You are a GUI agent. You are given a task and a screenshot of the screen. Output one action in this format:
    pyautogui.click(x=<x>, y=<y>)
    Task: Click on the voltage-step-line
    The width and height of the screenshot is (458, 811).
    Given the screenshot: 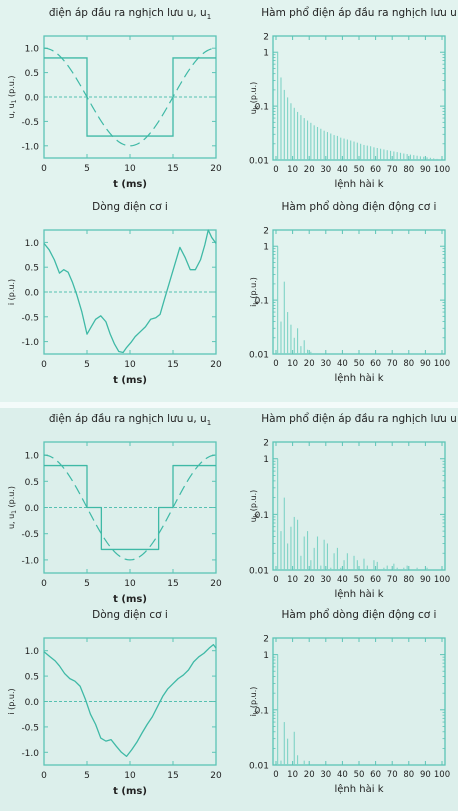 What is the action you would take?
    pyautogui.click(x=130, y=507)
    